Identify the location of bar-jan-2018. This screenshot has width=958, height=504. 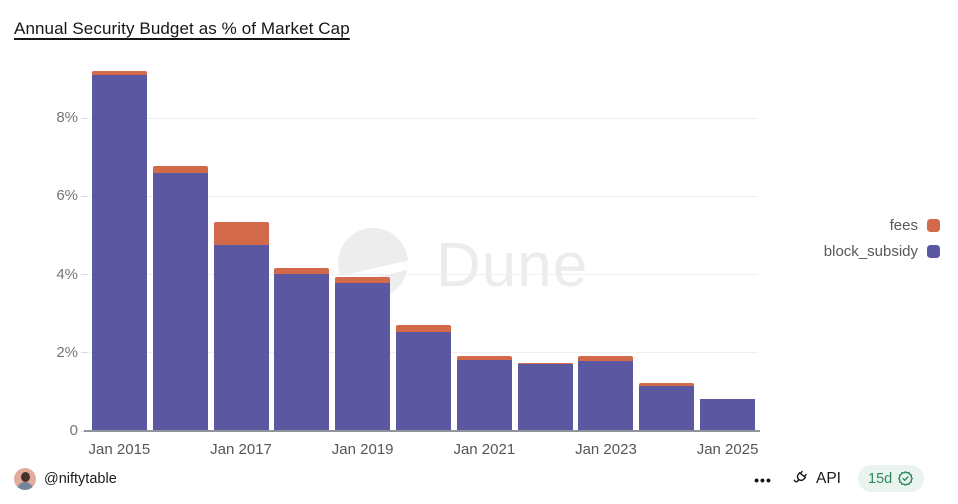
(302, 349).